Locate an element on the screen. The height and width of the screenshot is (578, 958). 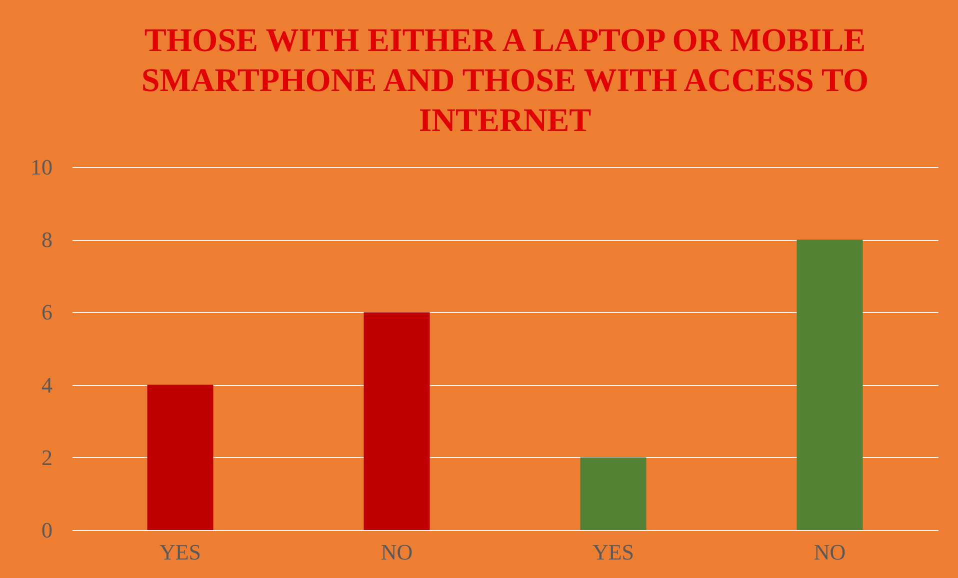
y-tick-label: 2 is located at coordinates (47, 457).